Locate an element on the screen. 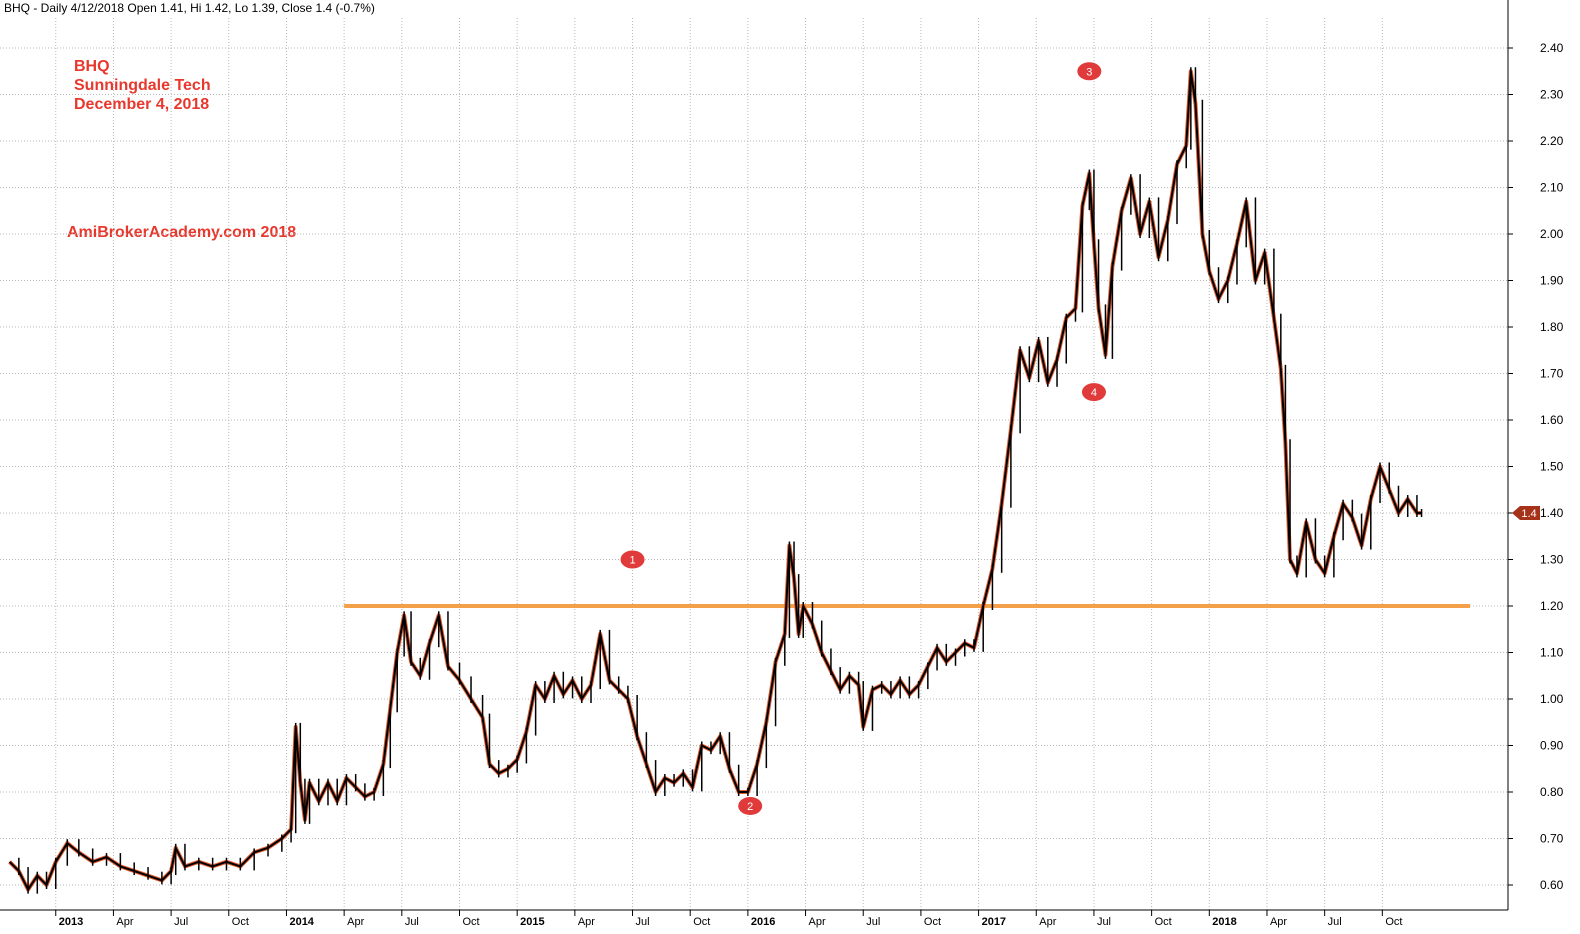  x-tick-label: 2014 is located at coordinates (301, 922).